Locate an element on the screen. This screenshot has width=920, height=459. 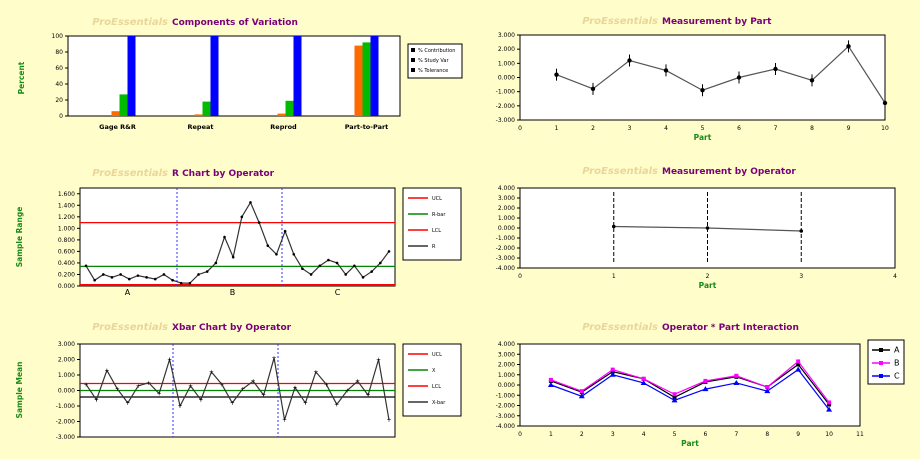
chart-title: Components of Variation is located at coordinates (235, 23).